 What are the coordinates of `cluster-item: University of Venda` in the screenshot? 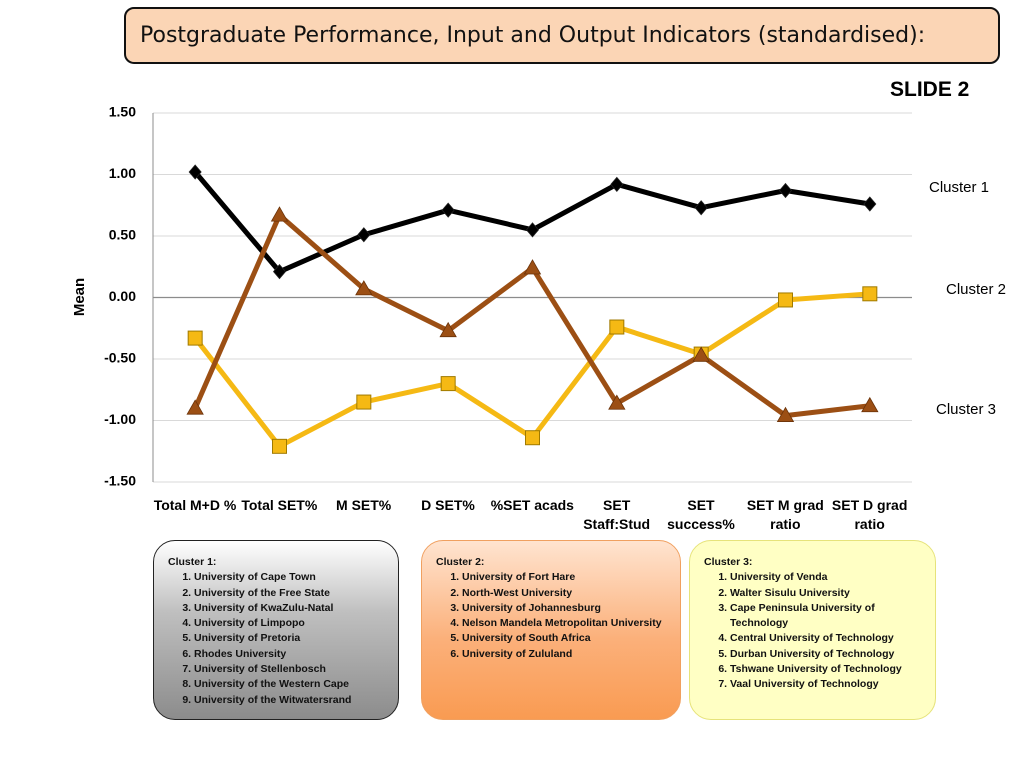 It's located at (828, 577).